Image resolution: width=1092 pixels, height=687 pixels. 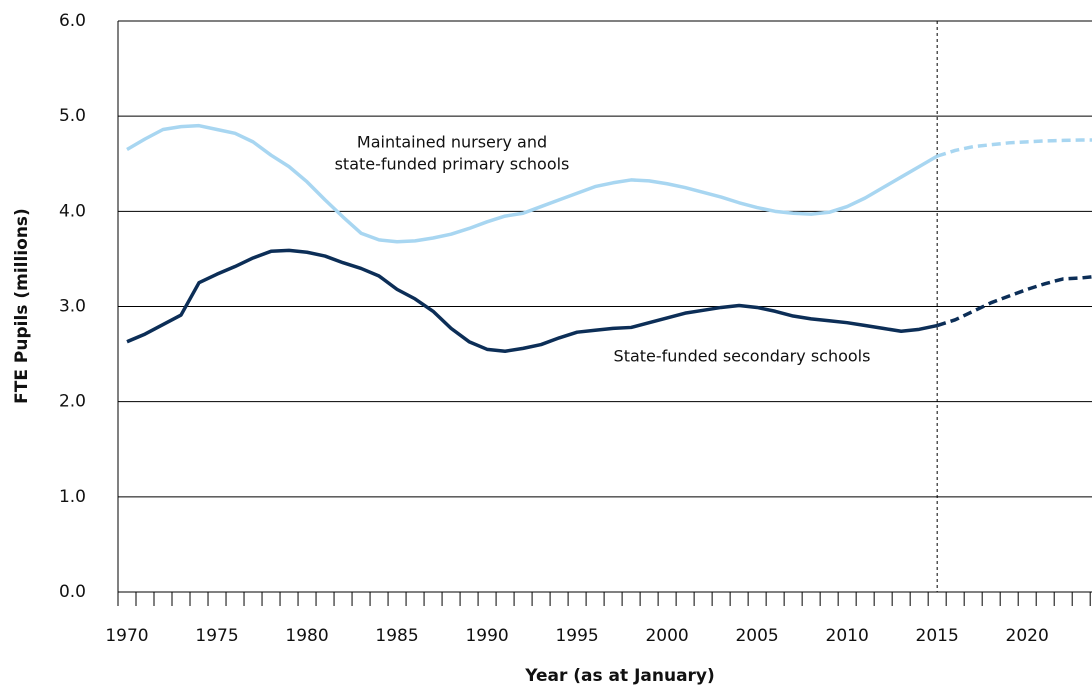 I want to click on x-tick-label: 2010, so click(x=847, y=636).